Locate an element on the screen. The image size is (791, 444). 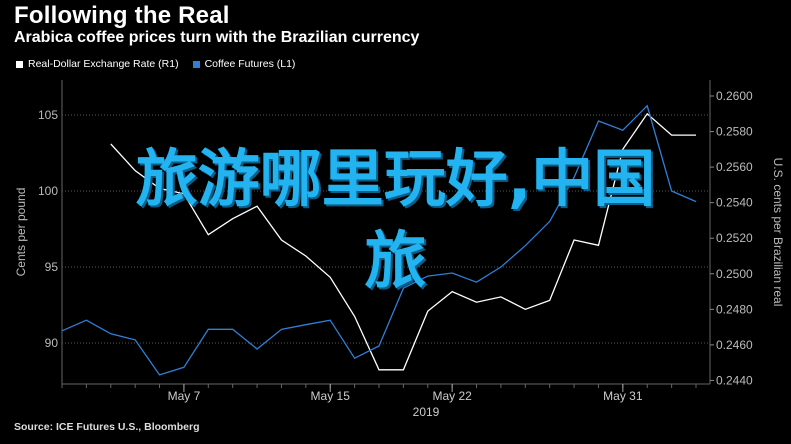
legend-item-exchange-rate: Real-Dollar Exchange Rate (R1) is located at coordinates (97, 64).